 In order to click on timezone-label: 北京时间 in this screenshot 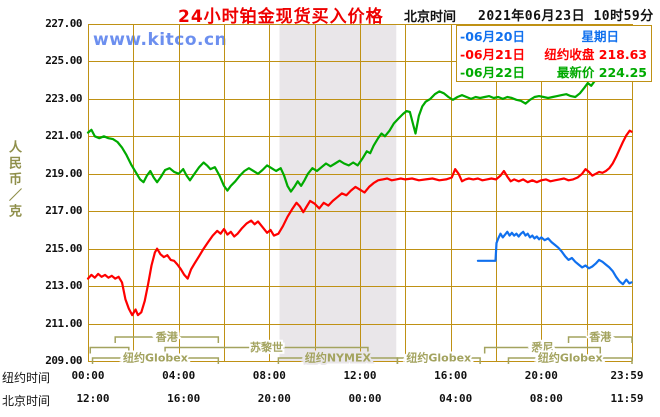, I will do `click(430, 17)`.